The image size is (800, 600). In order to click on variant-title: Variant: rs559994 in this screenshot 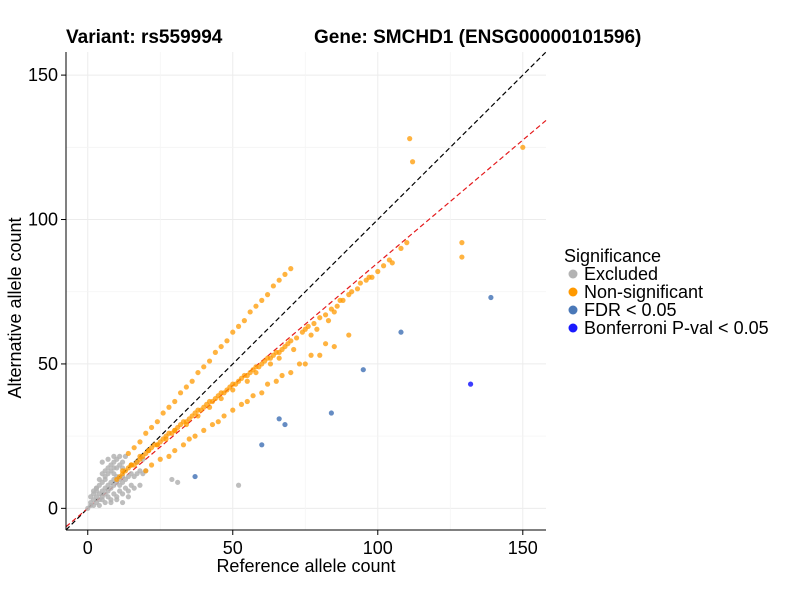, I will do `click(144, 37)`.